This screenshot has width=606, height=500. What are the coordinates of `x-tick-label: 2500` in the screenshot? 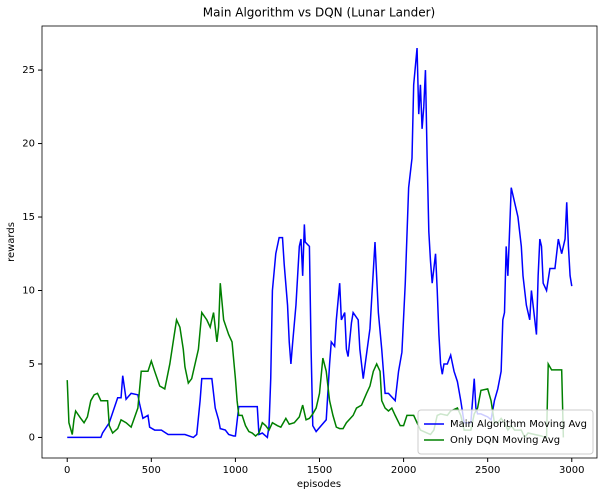 It's located at (487, 470).